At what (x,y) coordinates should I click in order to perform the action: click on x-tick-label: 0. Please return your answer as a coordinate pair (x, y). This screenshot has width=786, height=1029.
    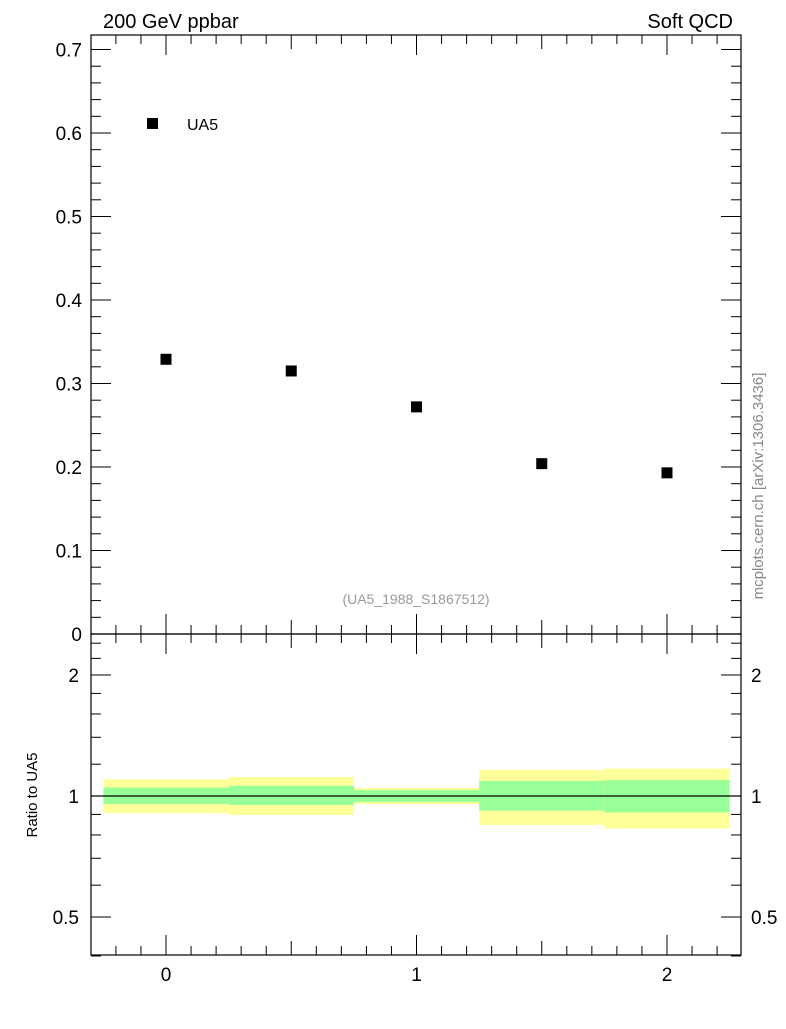
    Looking at the image, I should click on (166, 975).